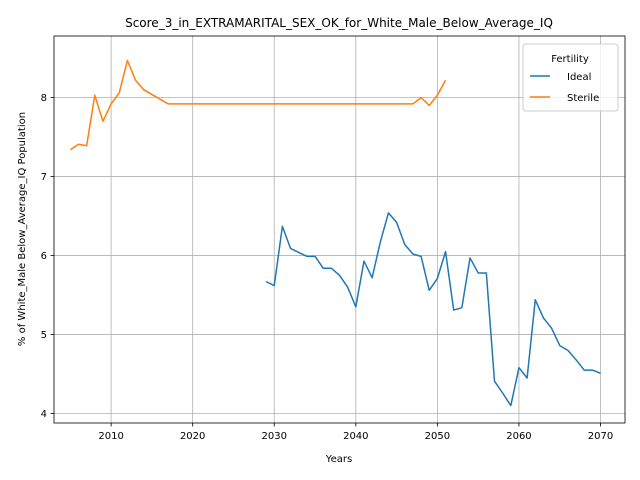  What do you see at coordinates (518, 436) in the screenshot?
I see `x-tick-label: 2060` at bounding box center [518, 436].